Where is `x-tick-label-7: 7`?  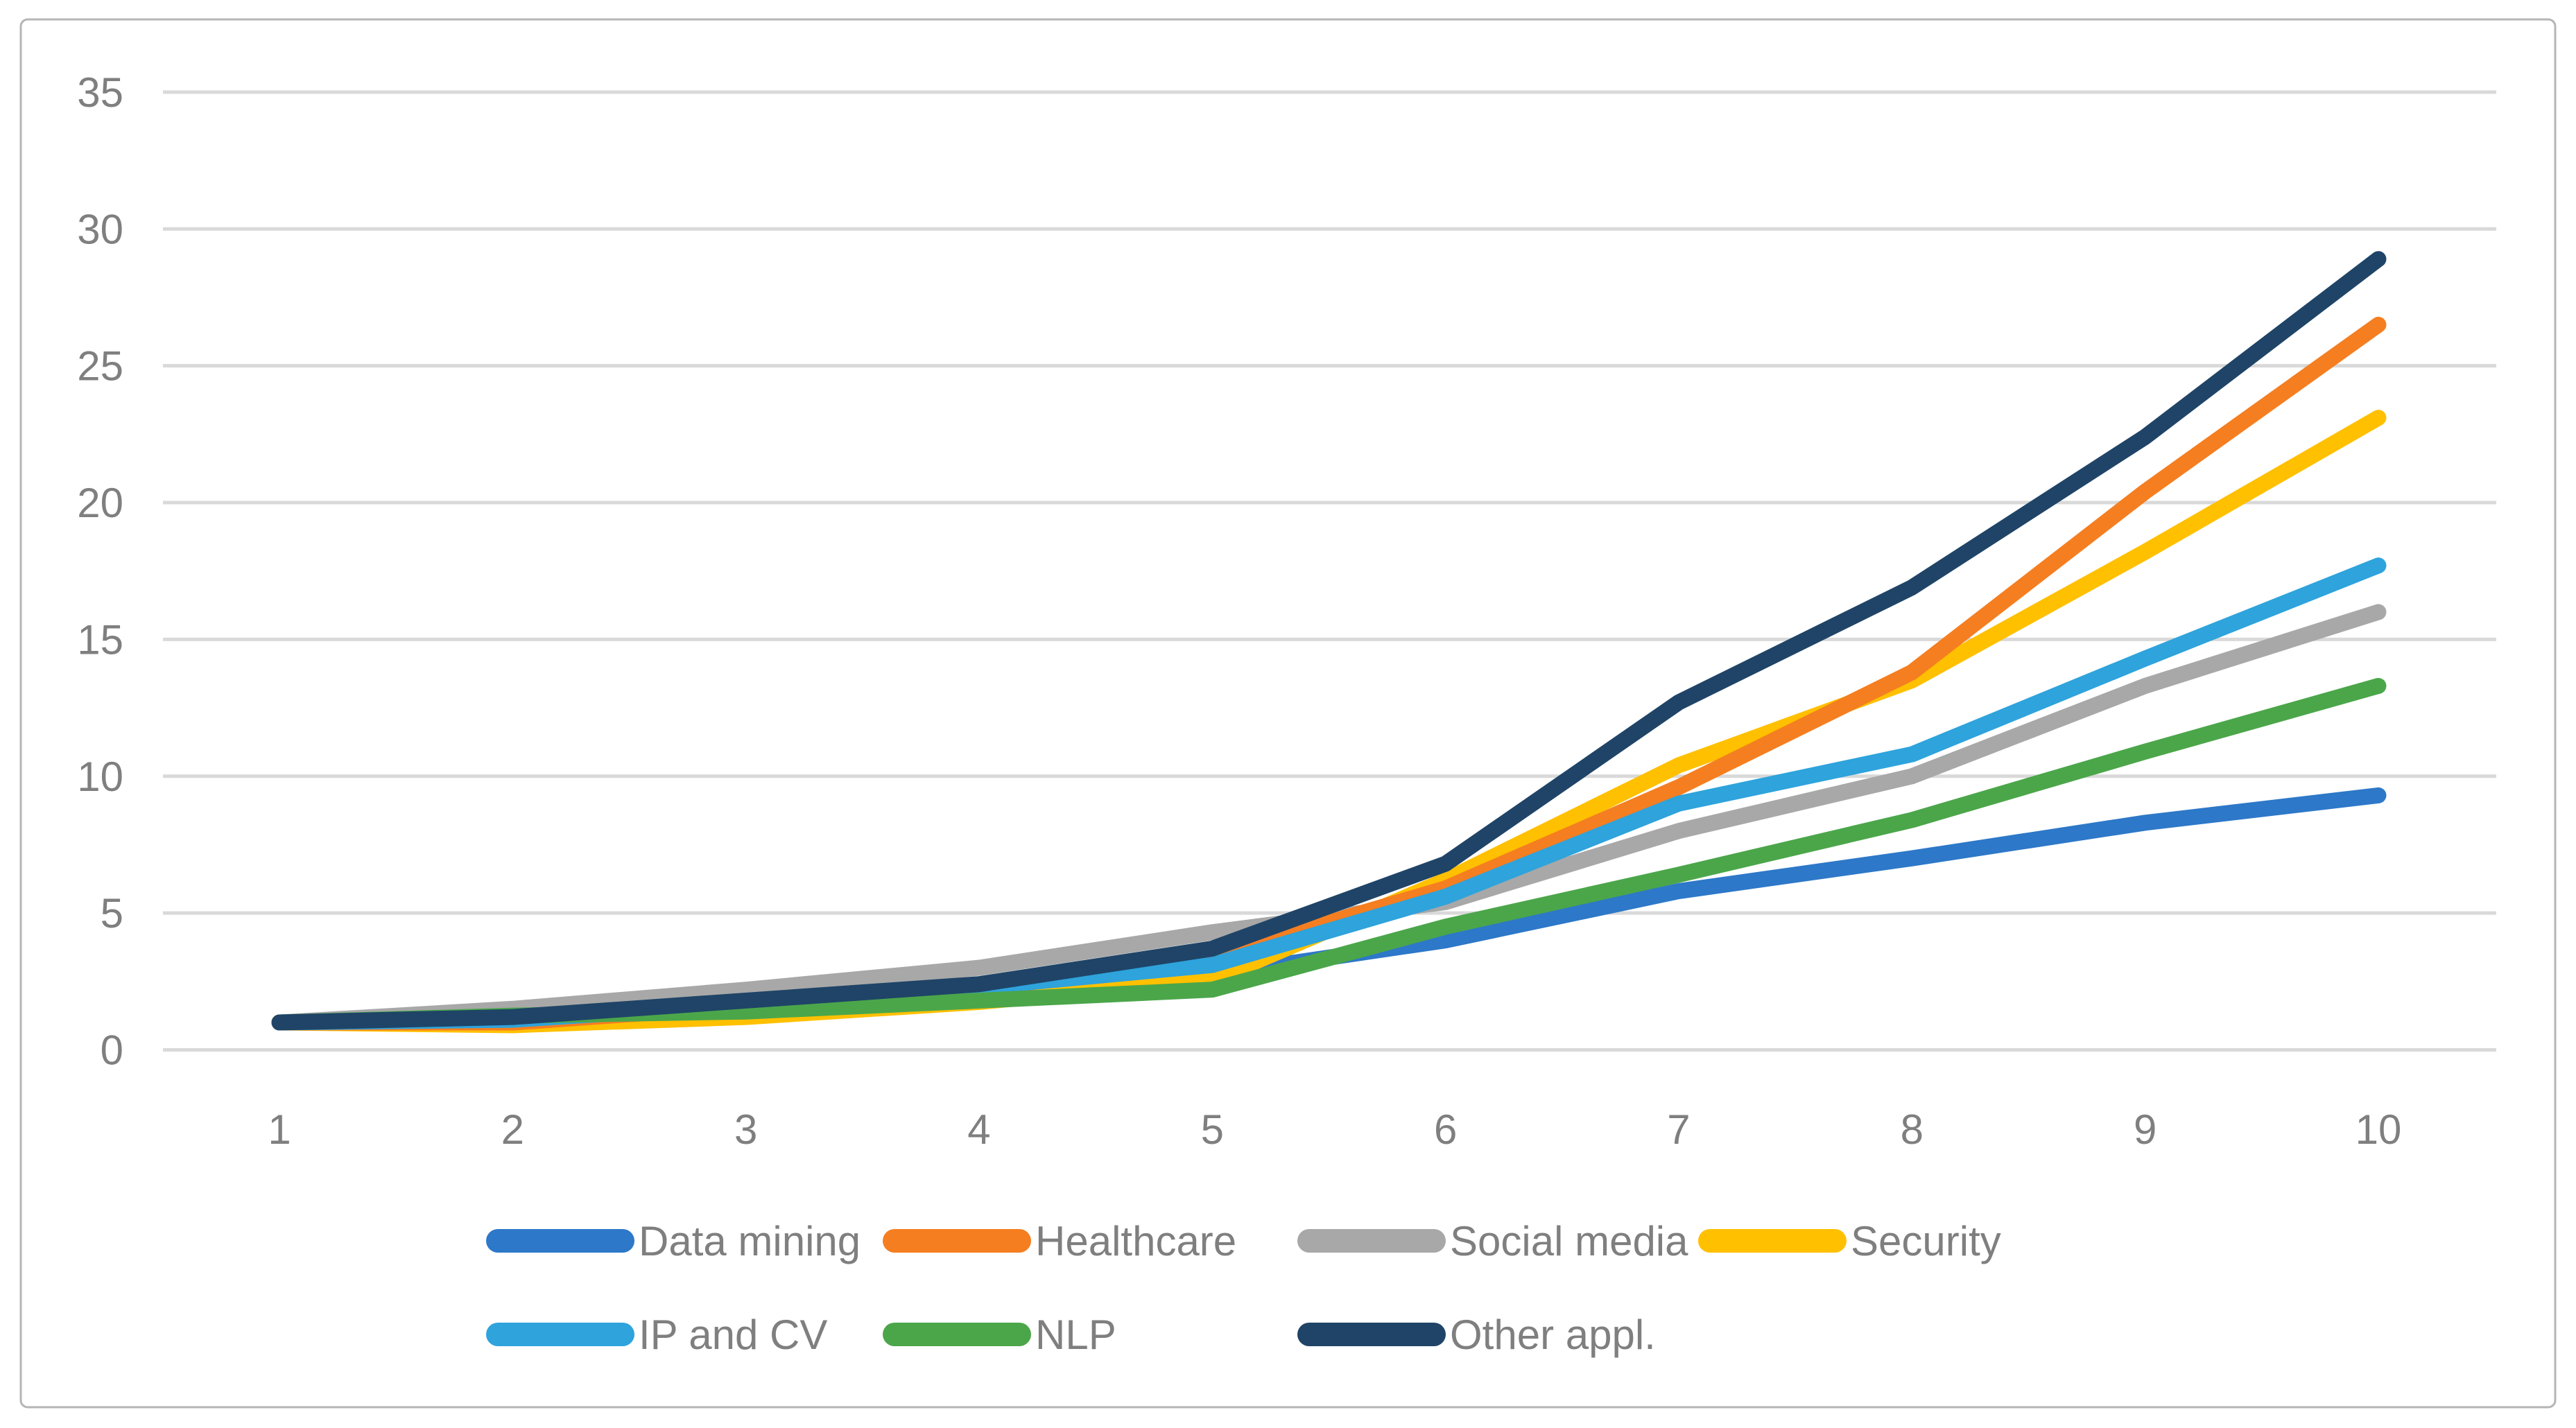 x-tick-label-7: 7 is located at coordinates (1678, 1129).